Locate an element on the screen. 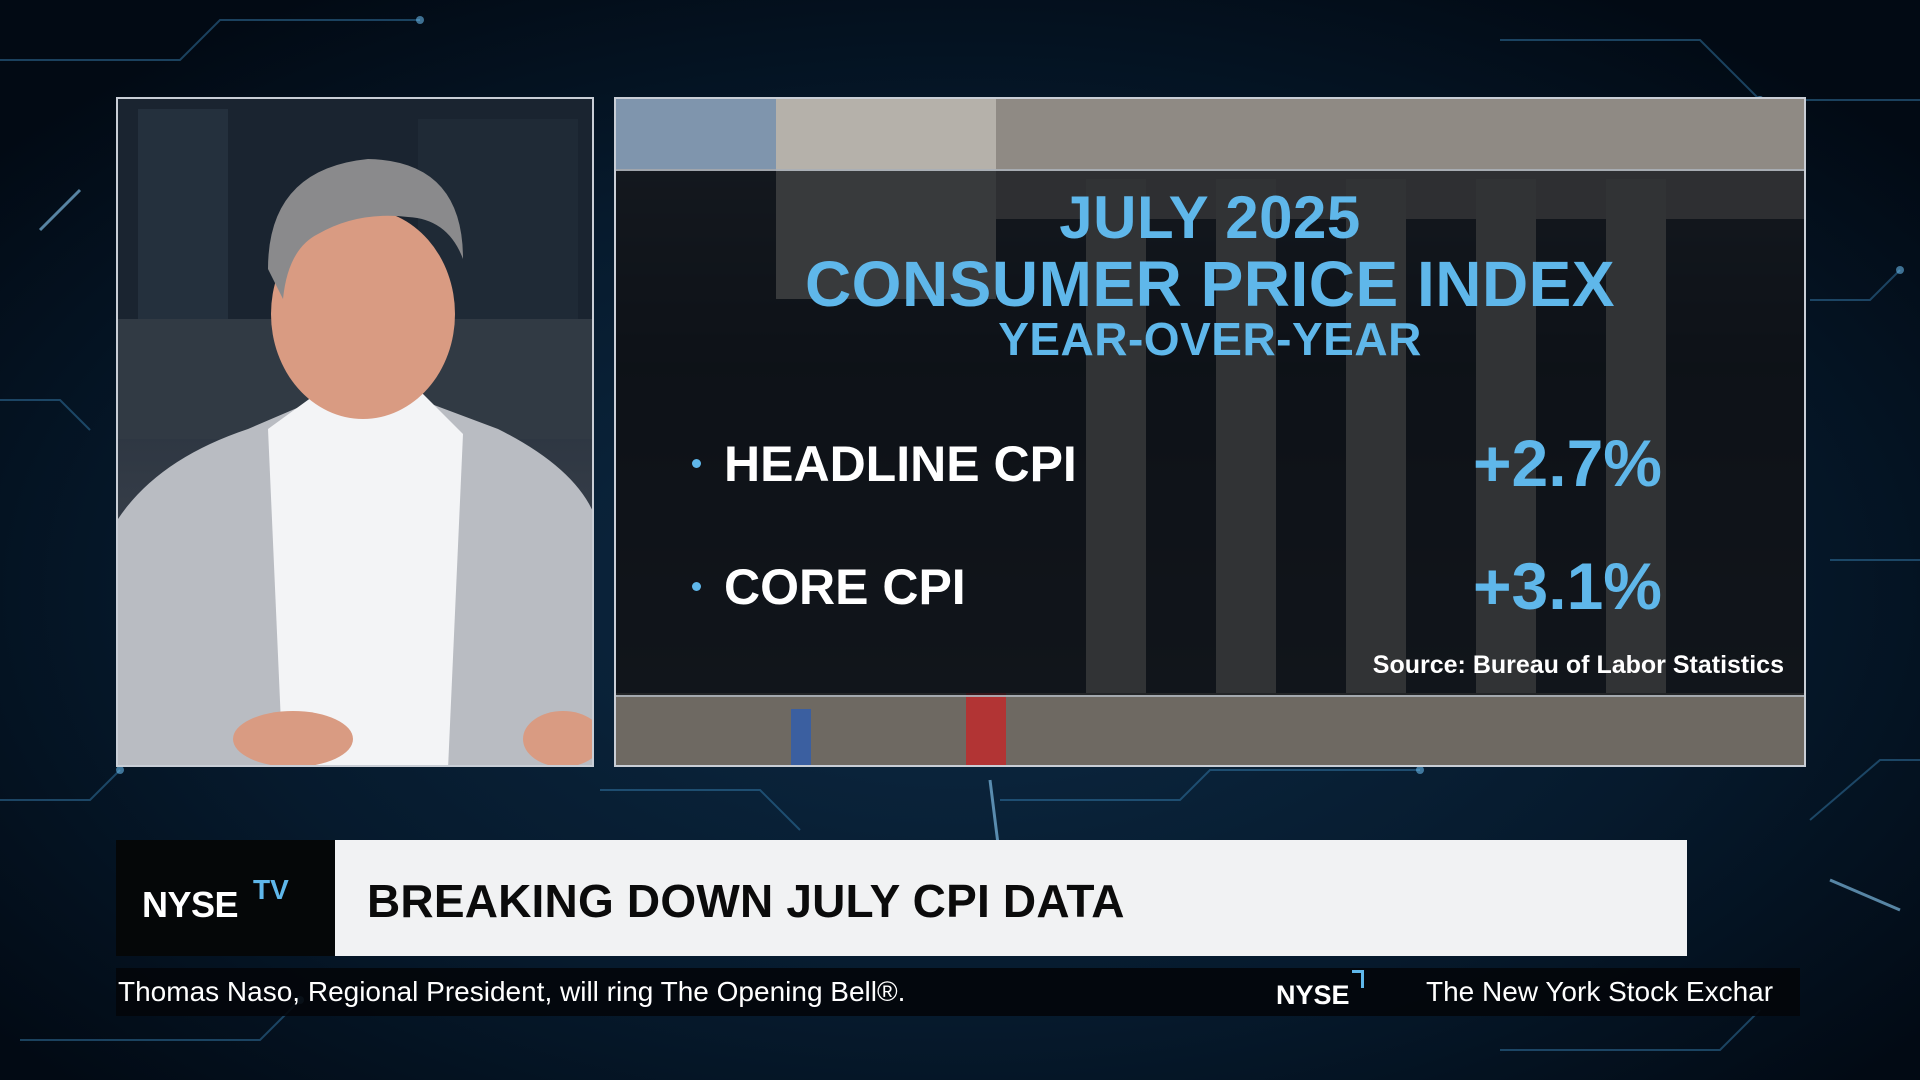 The width and height of the screenshot is (1920, 1080). graphic-title-index: CONSUMER PRICE INDEX is located at coordinates (1210, 284).